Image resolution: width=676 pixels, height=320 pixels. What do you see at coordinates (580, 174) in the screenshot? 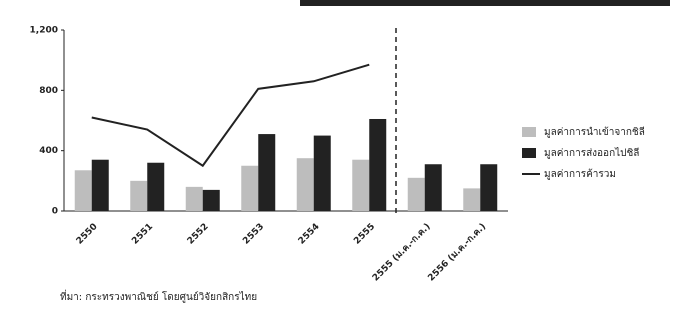
I see `legend-label: มูลค่าการค้ารวม` at bounding box center [580, 174].